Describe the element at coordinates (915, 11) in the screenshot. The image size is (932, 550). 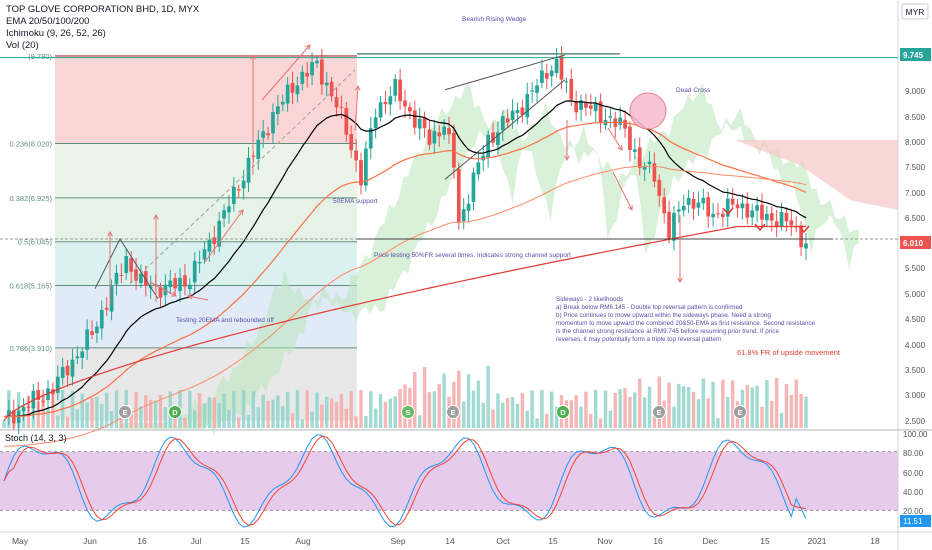
I see `currency-badge: MYR` at that location.